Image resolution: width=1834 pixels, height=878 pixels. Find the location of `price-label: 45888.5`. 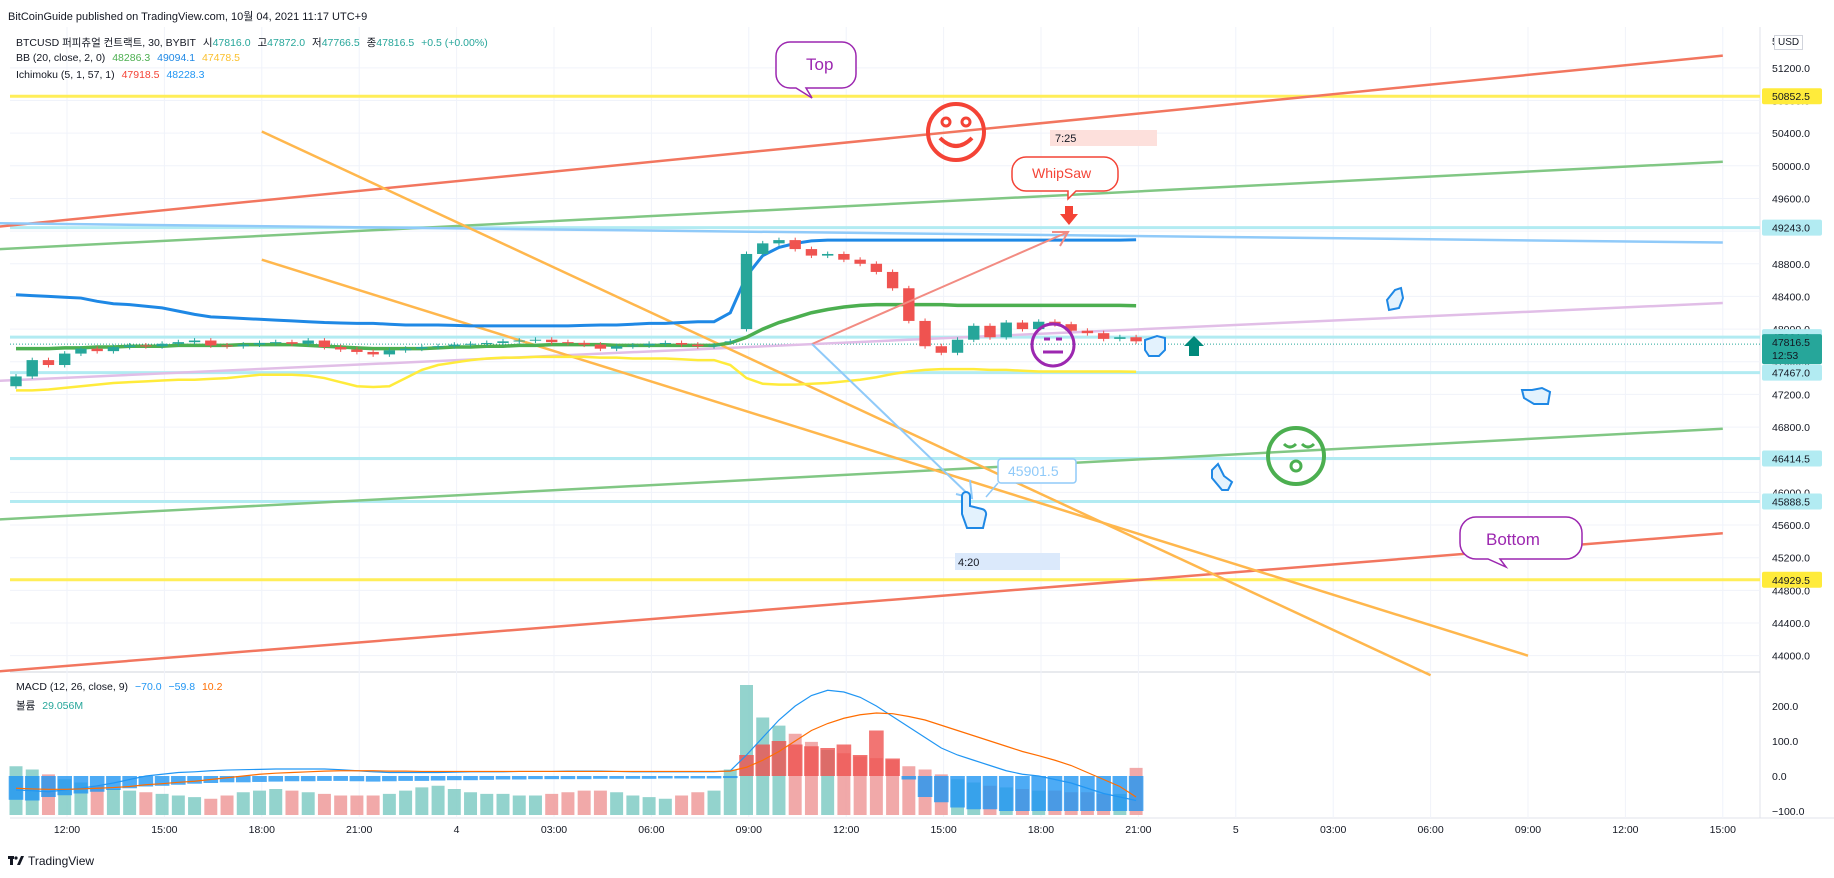

price-label: 45888.5 is located at coordinates (1791, 502).